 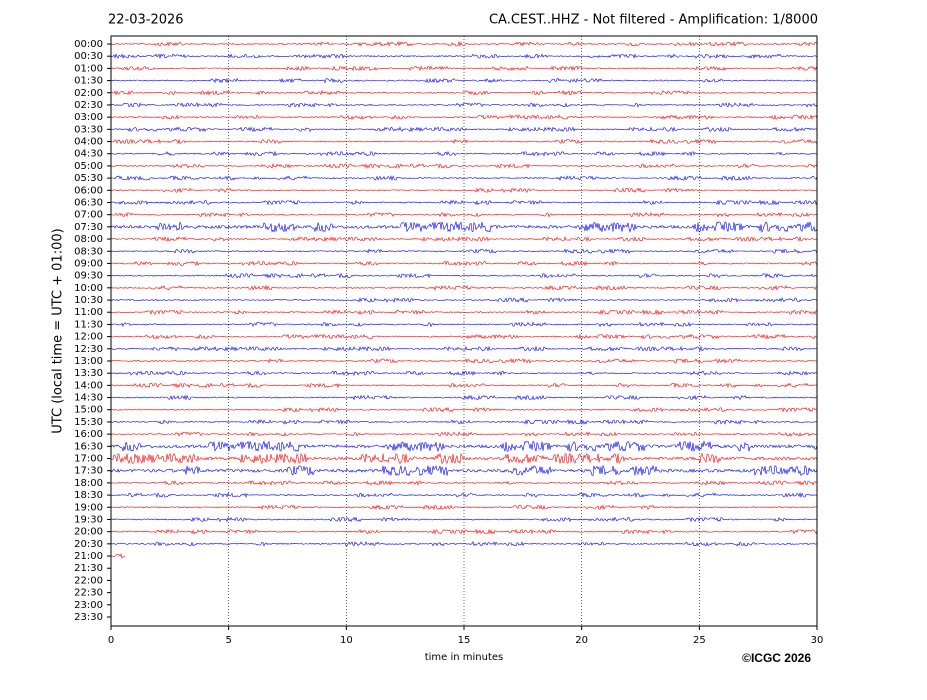 I want to click on y-tick-label: 12:30, so click(x=88, y=349).